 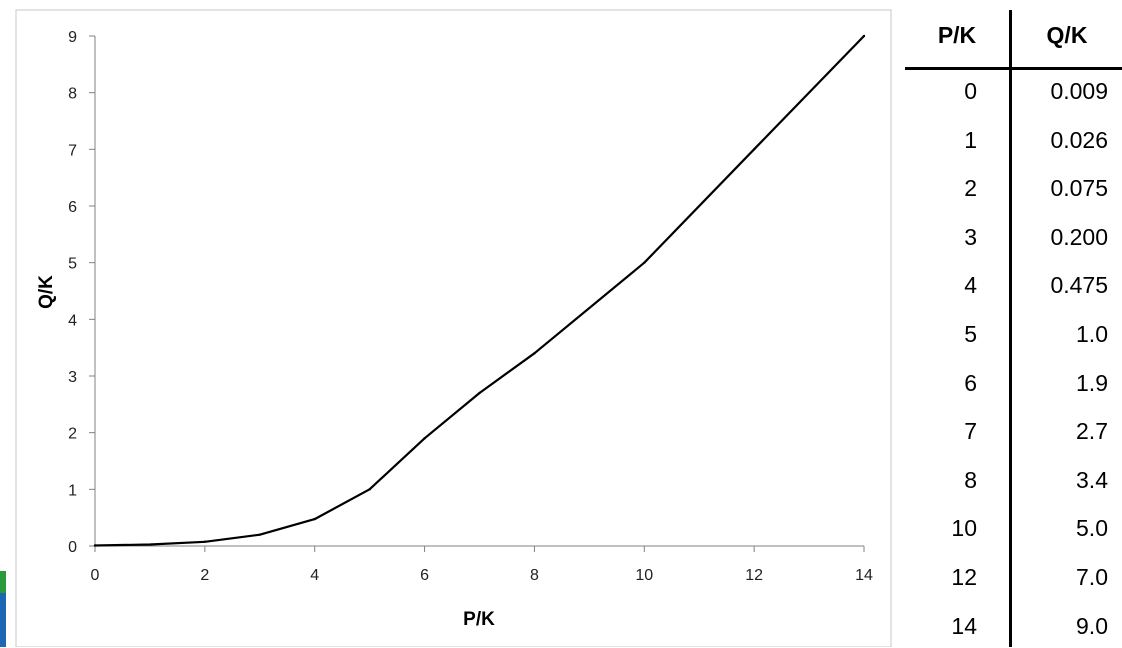 I want to click on cell-pk: 3, so click(x=970, y=236).